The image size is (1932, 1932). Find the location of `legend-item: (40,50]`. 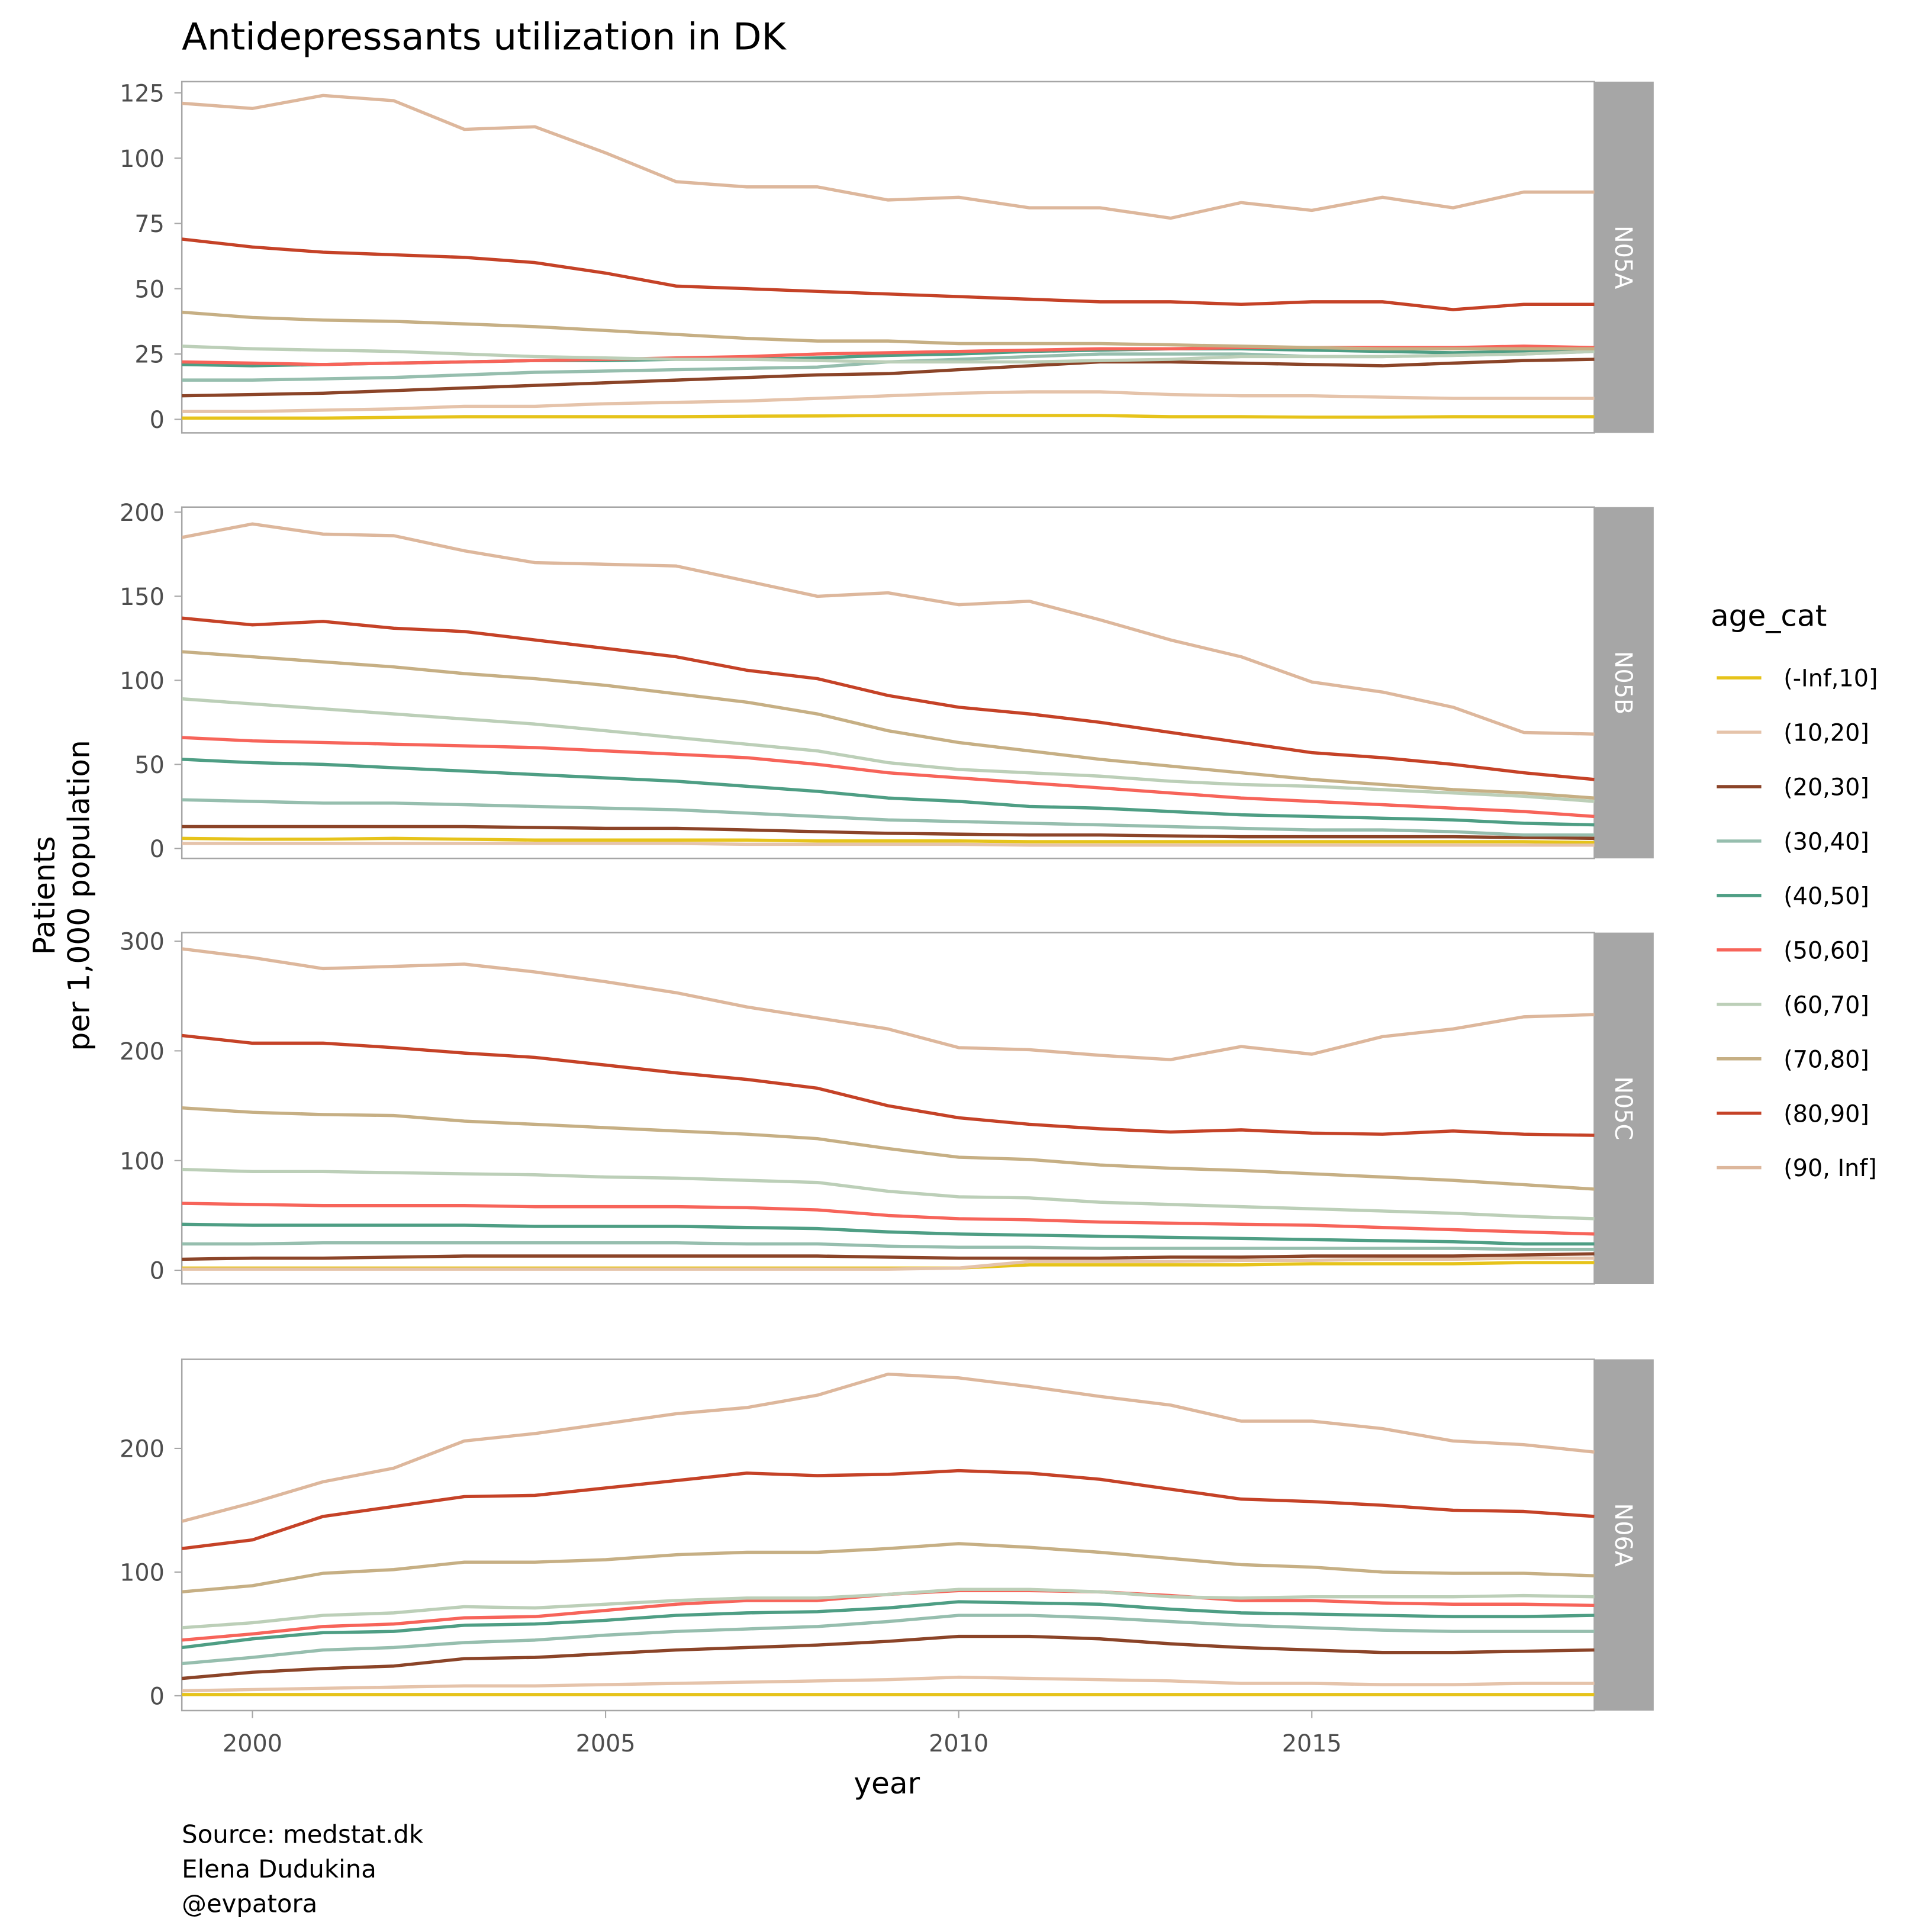

legend-item: (40,50] is located at coordinates (1793, 896).